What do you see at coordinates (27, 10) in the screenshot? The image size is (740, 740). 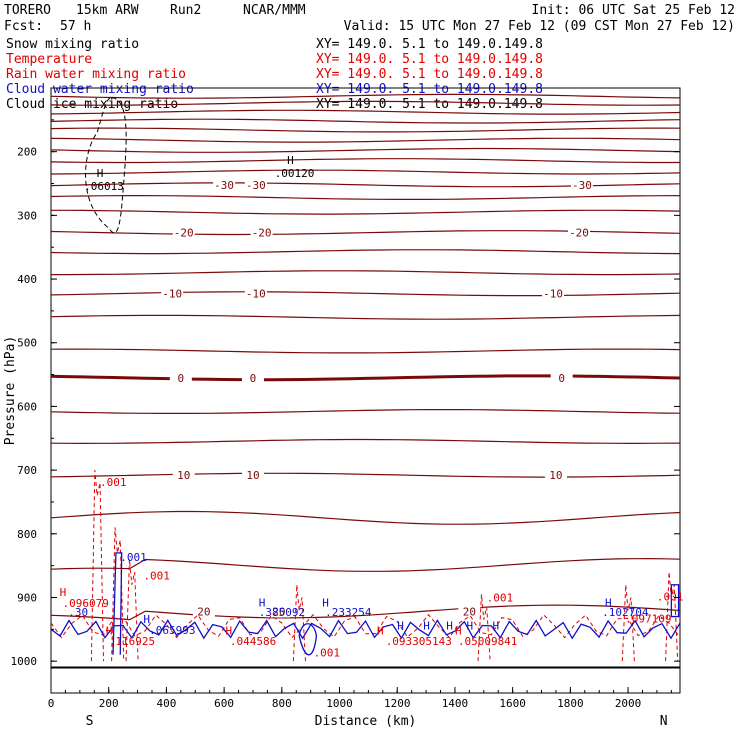 I see `model-name: TORERO` at bounding box center [27, 10].